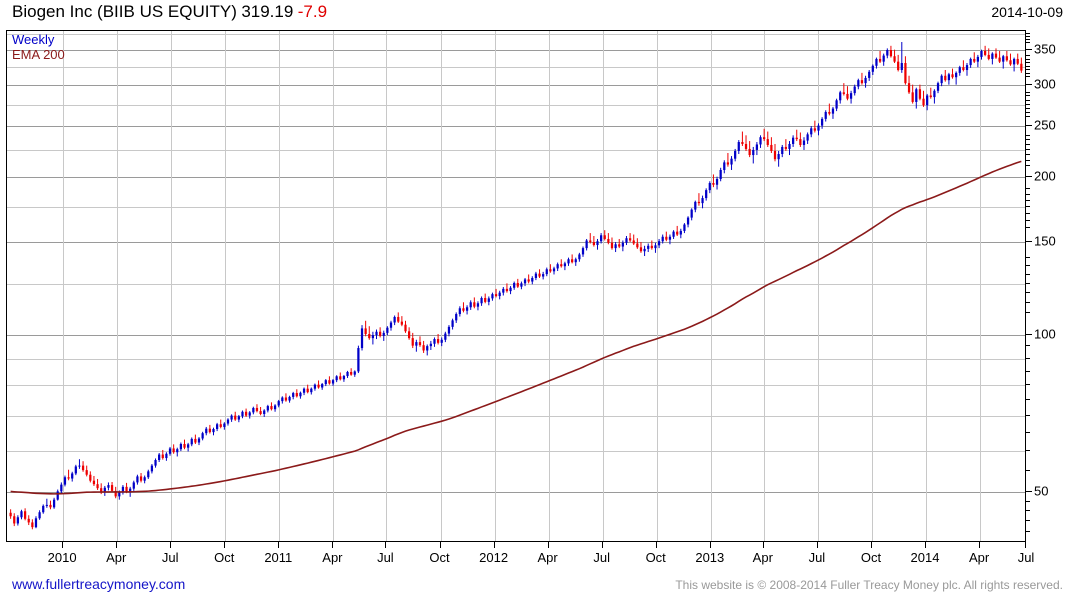 The height and width of the screenshot is (600, 1075). Describe the element at coordinates (1045, 125) in the screenshot. I see `y-axis-label: 250` at that location.